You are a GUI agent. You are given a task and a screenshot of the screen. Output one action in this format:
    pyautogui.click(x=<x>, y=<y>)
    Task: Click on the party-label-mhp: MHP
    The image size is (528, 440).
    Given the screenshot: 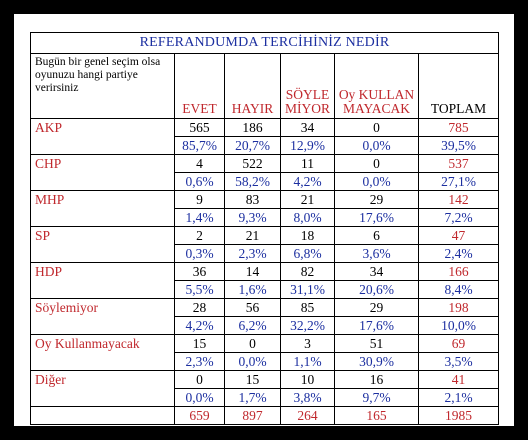 What is the action you would take?
    pyautogui.click(x=102, y=199)
    